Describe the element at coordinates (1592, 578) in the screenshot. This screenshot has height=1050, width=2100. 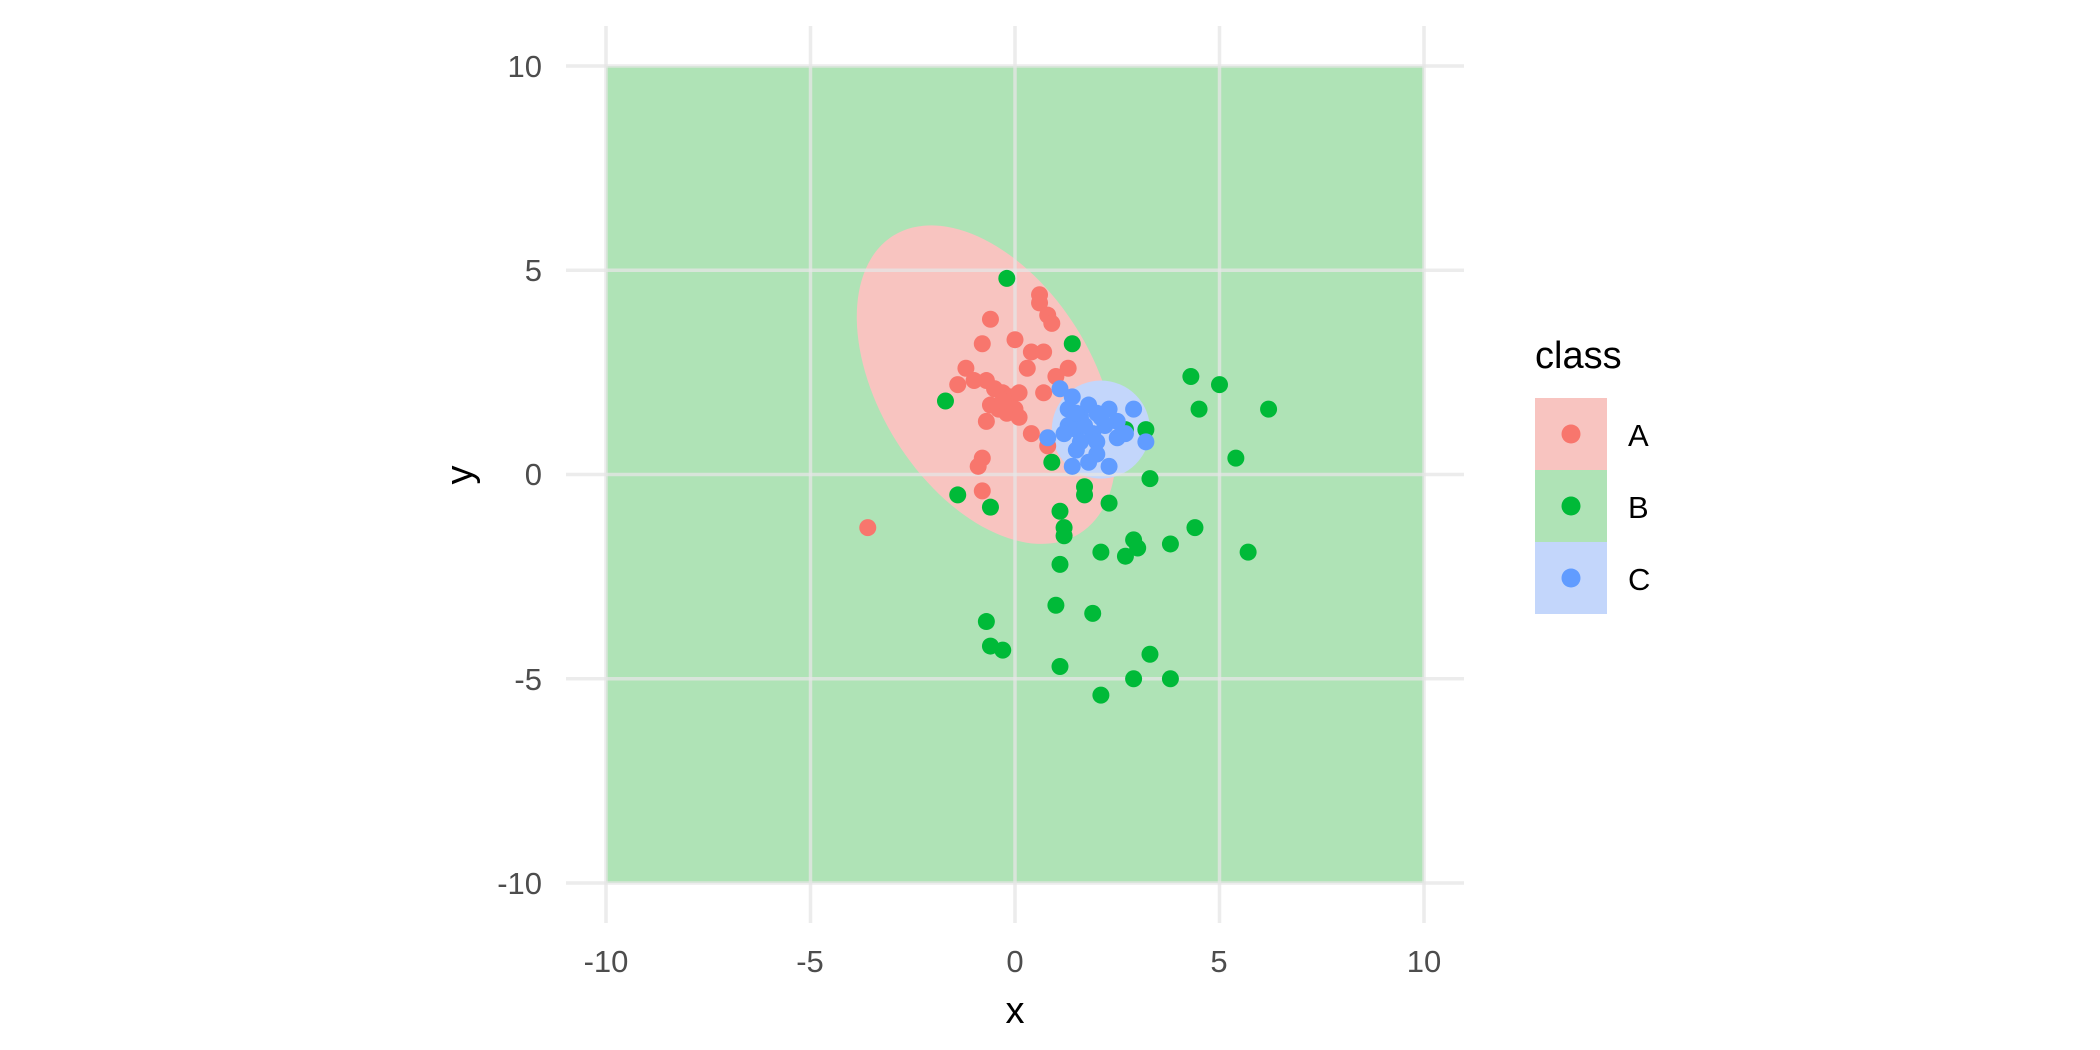
I see `legend-item-c: C` at that location.